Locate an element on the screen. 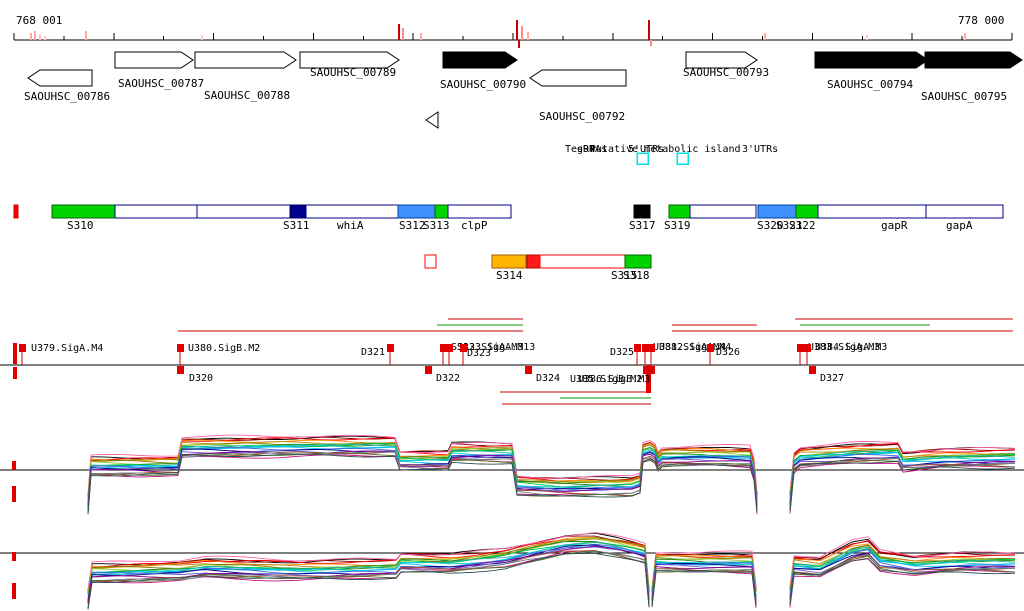 This screenshot has height=611, width=1024. tss-label: U379.SigA.M4 is located at coordinates (67, 348).